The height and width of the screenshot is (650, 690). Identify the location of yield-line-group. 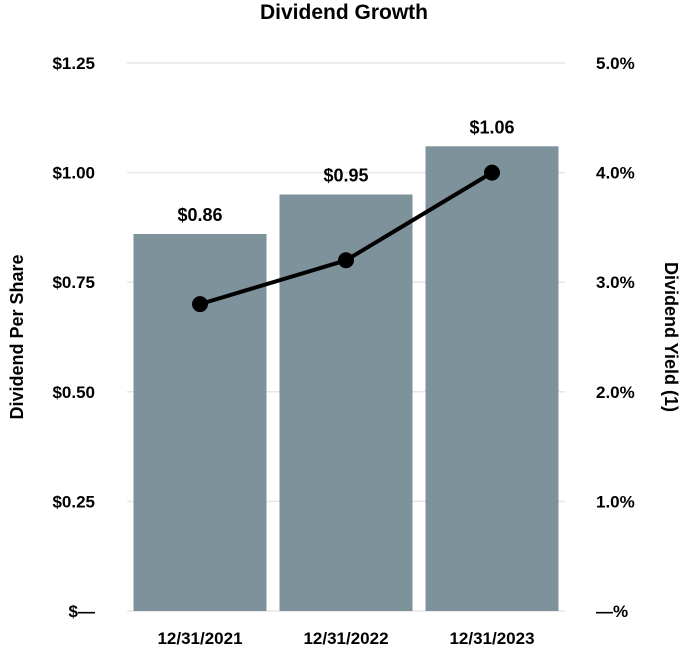
(346, 238).